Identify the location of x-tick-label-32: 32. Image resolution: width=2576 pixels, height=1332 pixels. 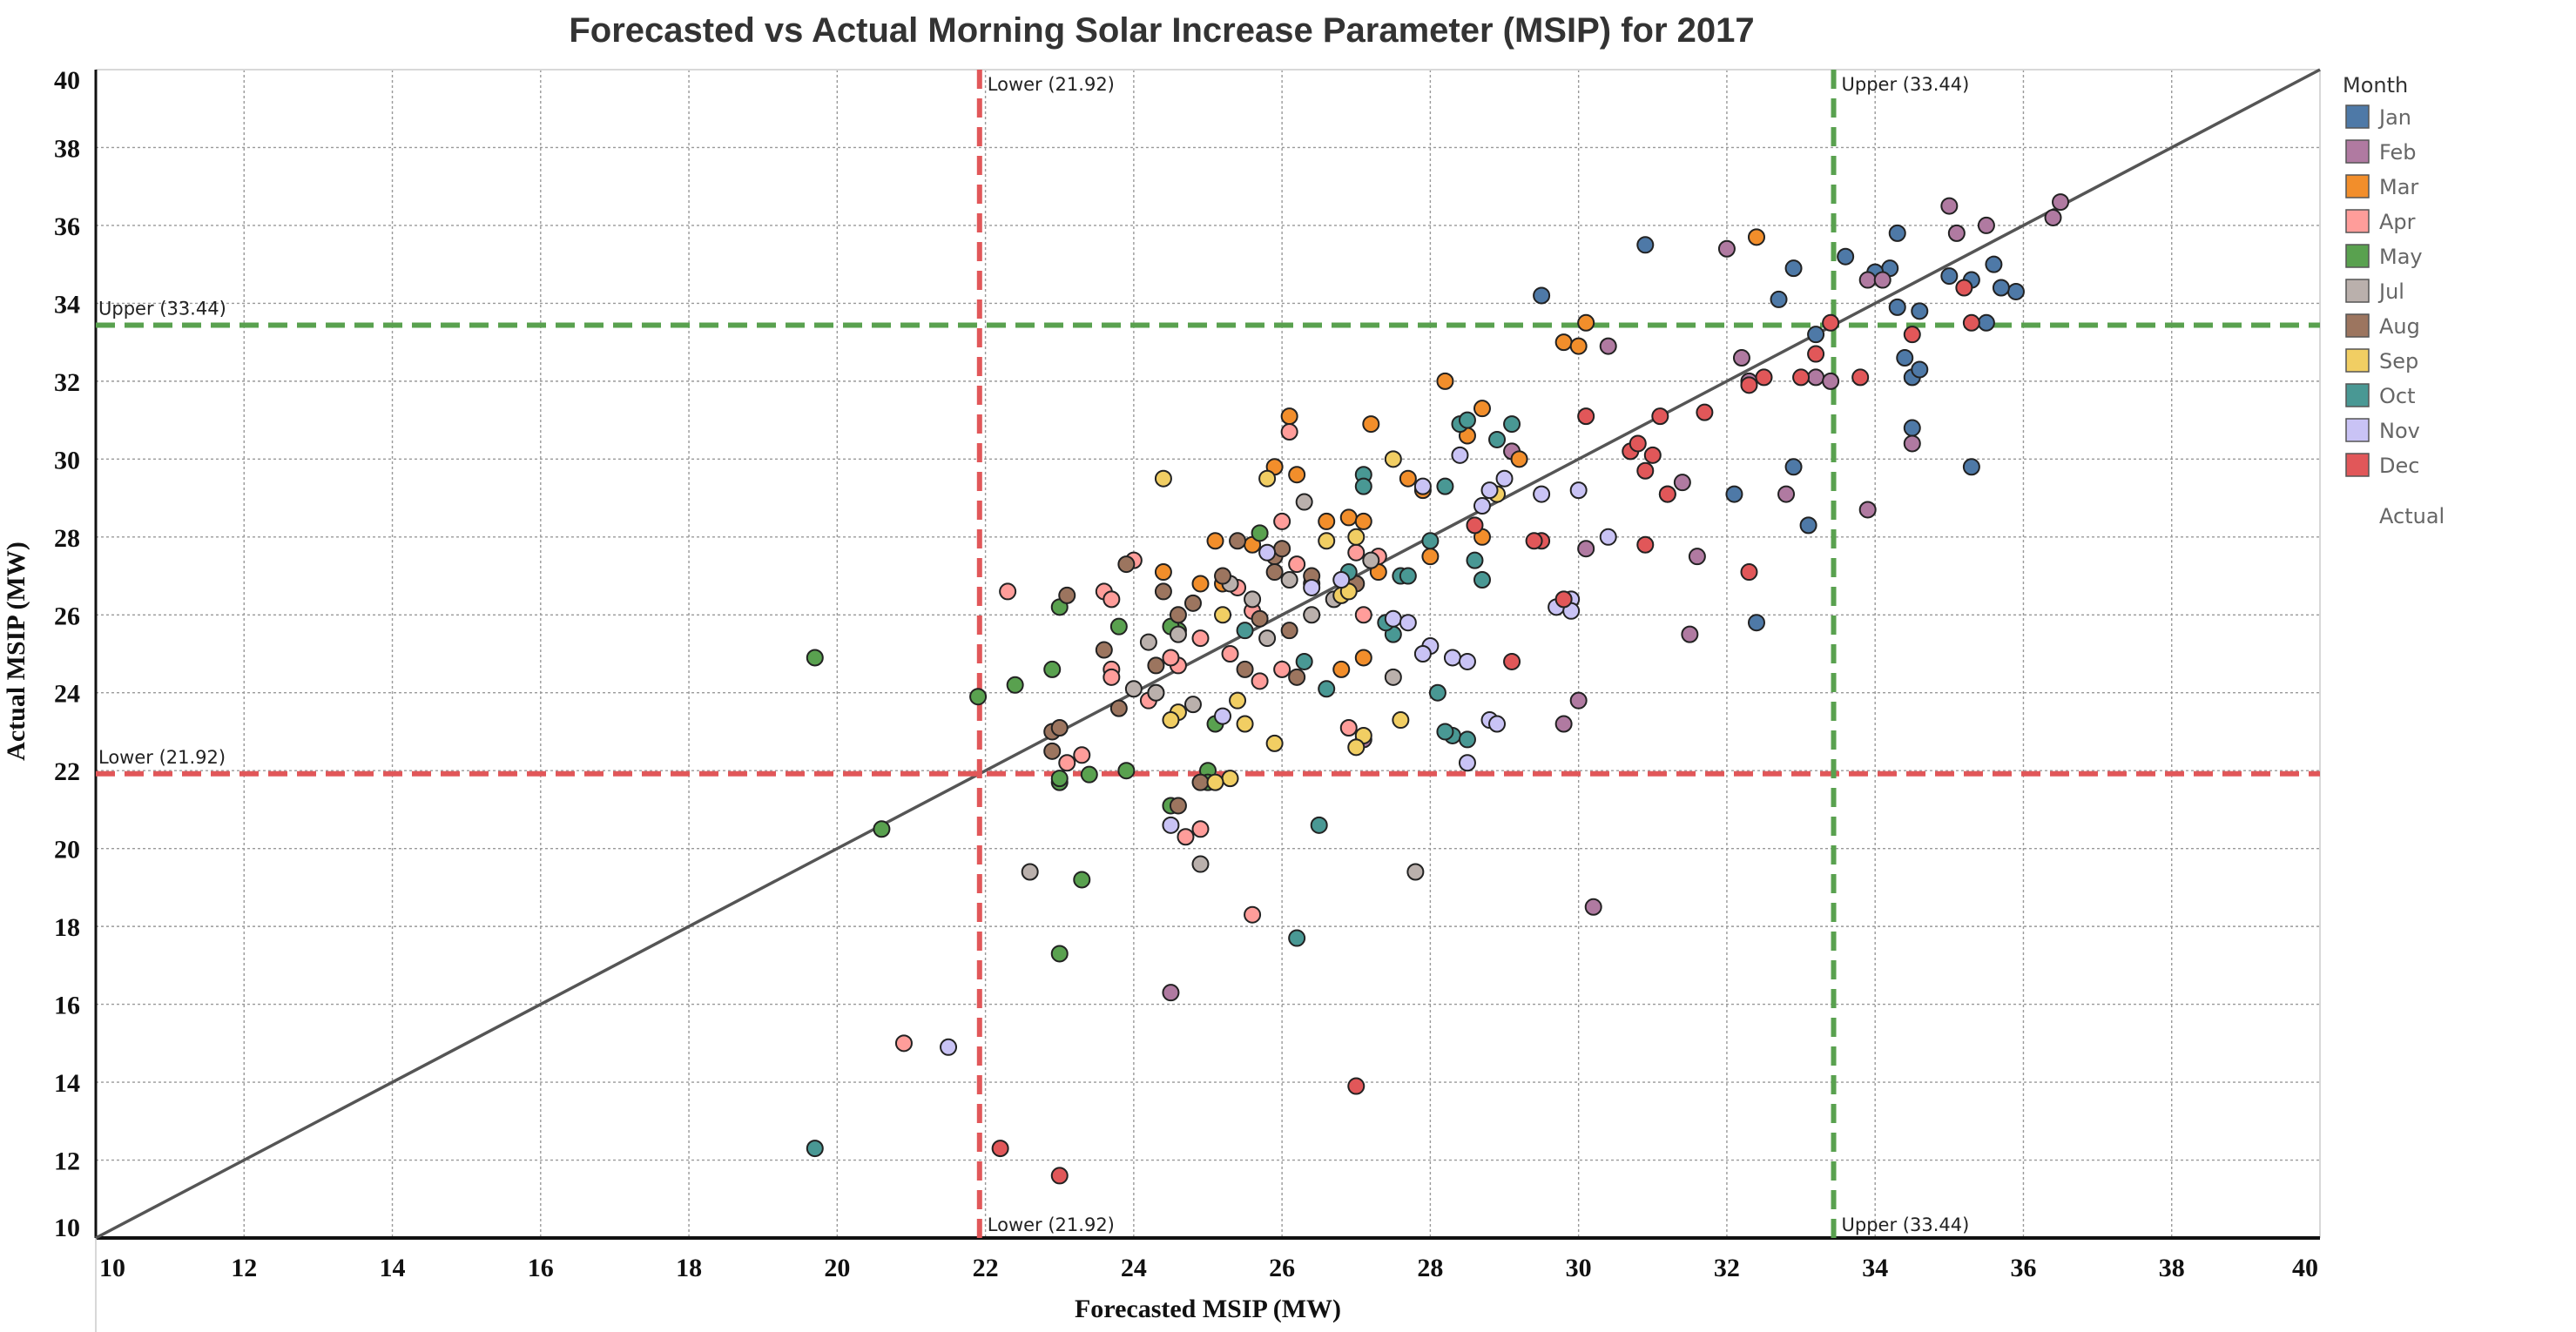
(1727, 1268).